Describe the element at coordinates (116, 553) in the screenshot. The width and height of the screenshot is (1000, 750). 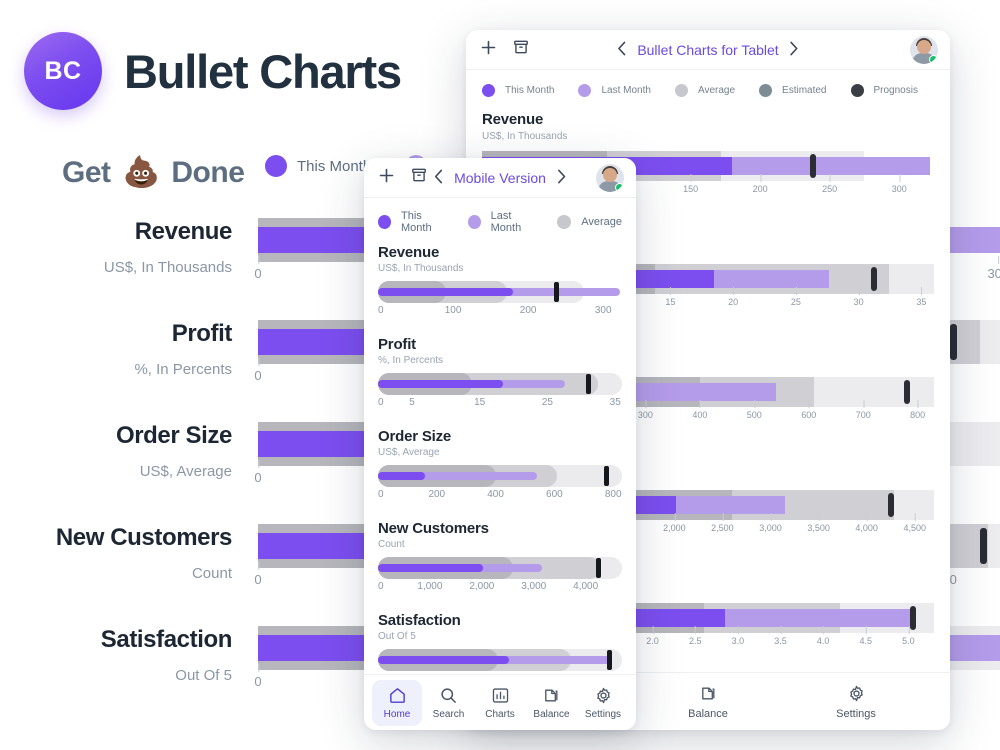
I see `chart-label-block: New Customers Count` at that location.